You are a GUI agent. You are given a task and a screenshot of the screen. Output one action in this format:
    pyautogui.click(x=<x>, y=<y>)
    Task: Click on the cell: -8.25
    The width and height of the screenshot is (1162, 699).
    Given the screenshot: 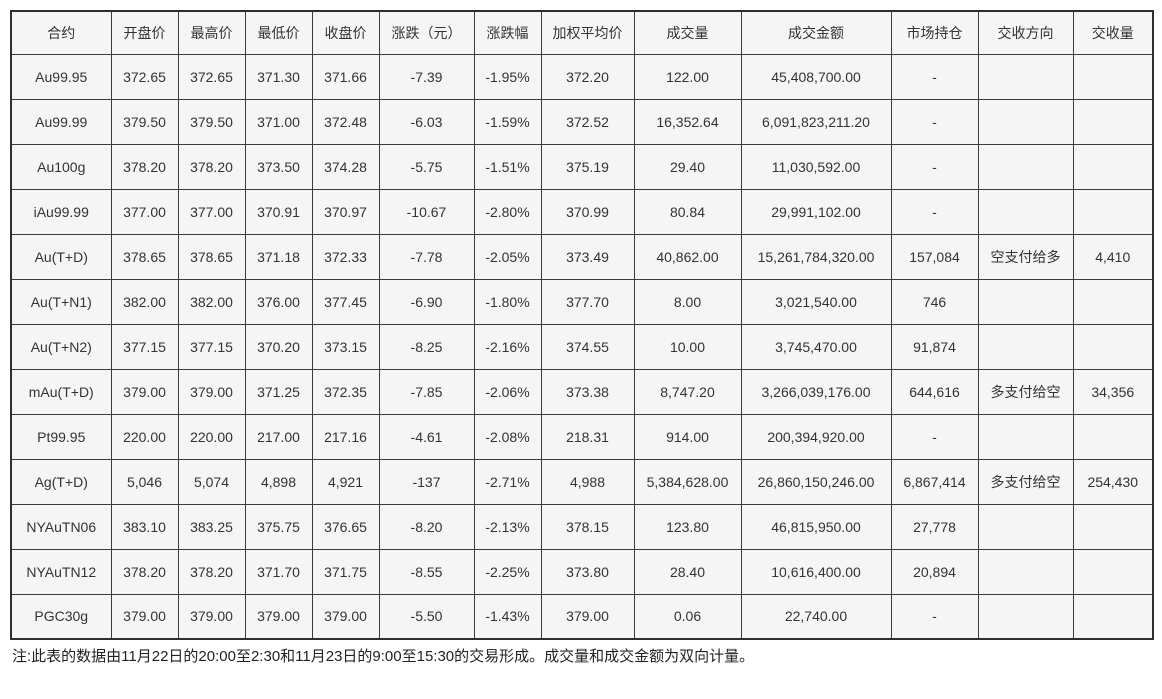 What is the action you would take?
    pyautogui.click(x=426, y=346)
    